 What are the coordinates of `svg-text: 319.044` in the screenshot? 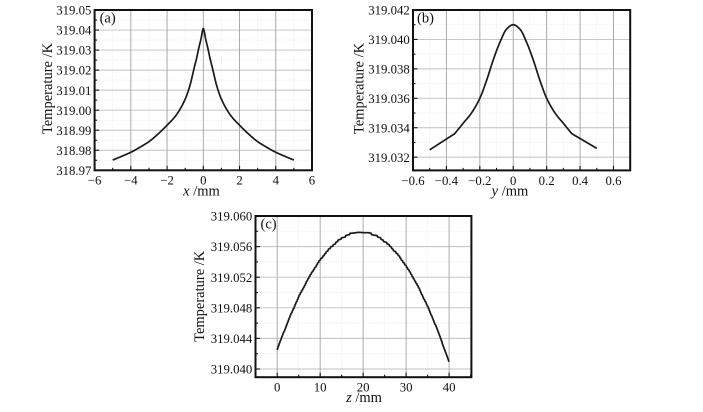 It's located at (232, 339).